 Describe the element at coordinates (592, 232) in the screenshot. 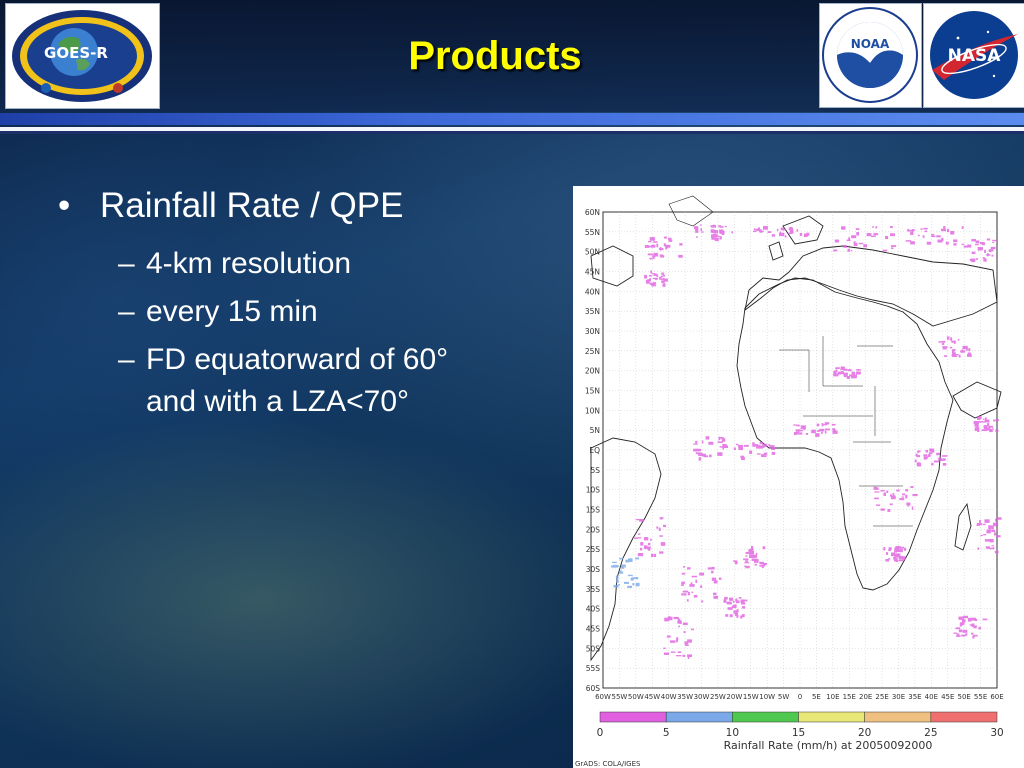

I see `lat-tick-label: 55N` at that location.